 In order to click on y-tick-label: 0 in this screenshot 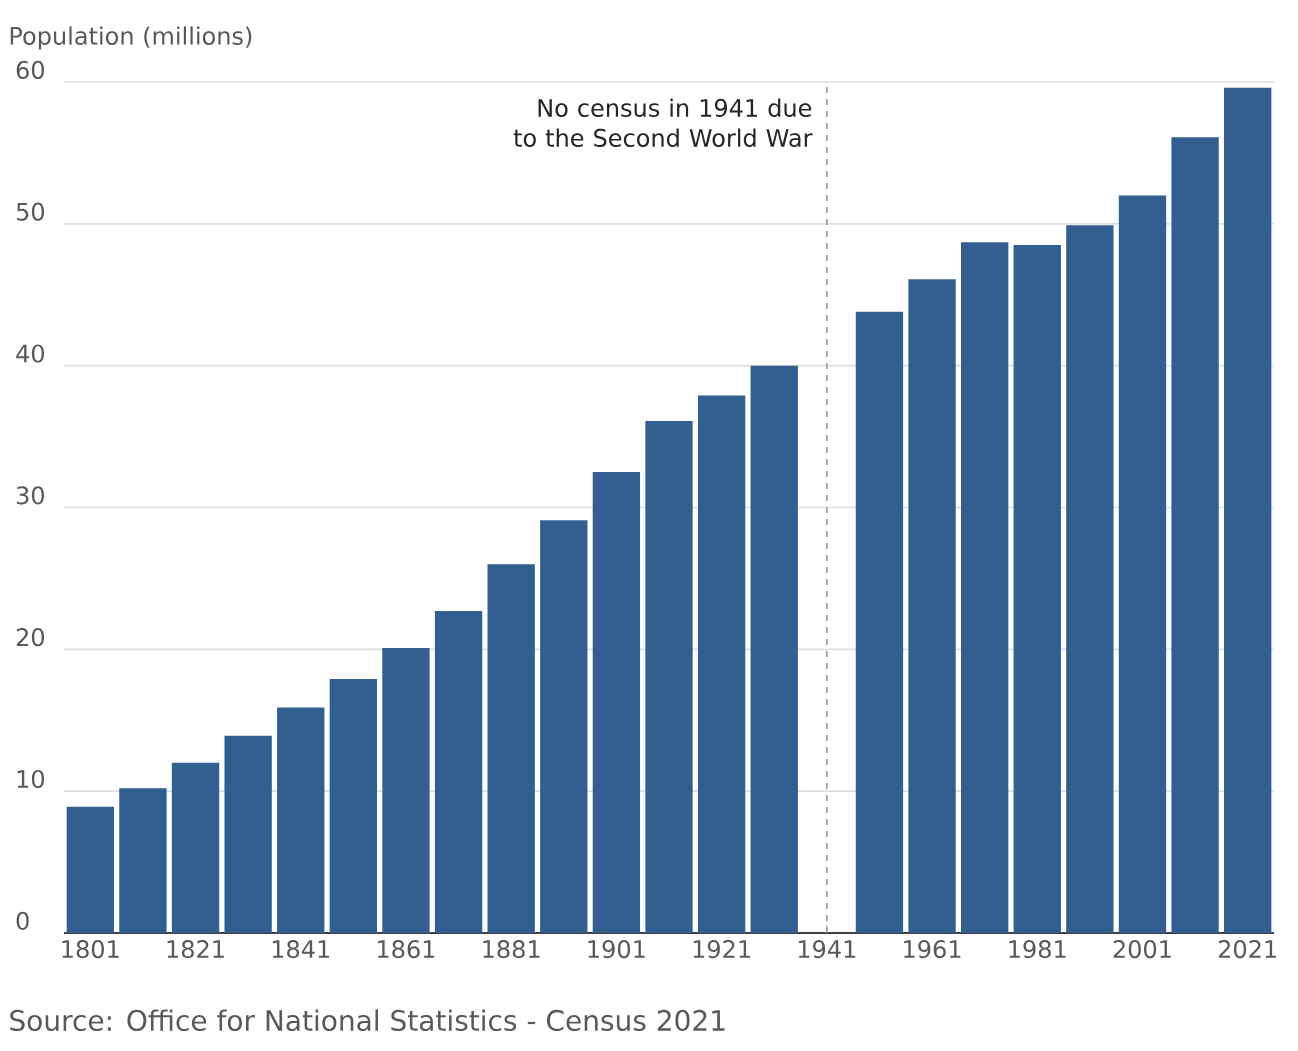, I will do `click(22, 920)`.